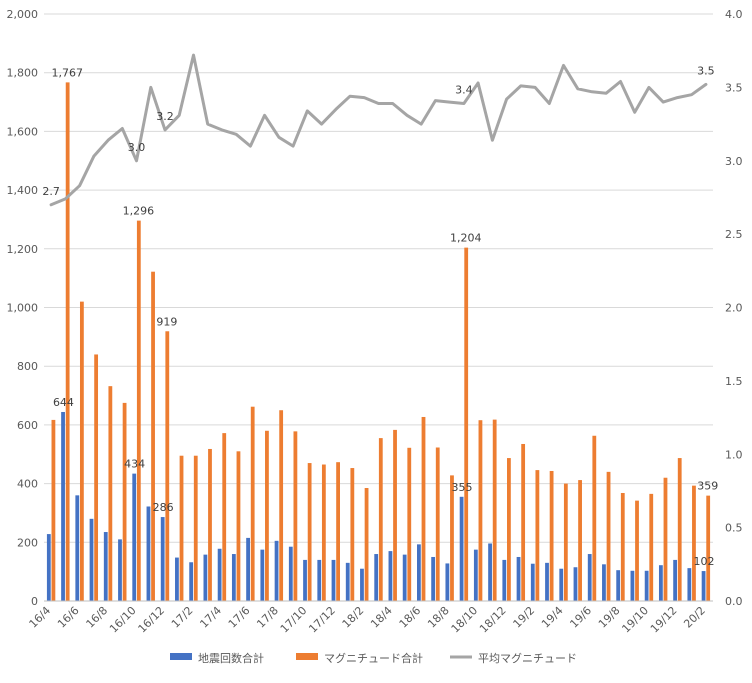 This screenshot has height=683, width=752. I want to click on x-tick-label: 18/10, so click(465, 620).